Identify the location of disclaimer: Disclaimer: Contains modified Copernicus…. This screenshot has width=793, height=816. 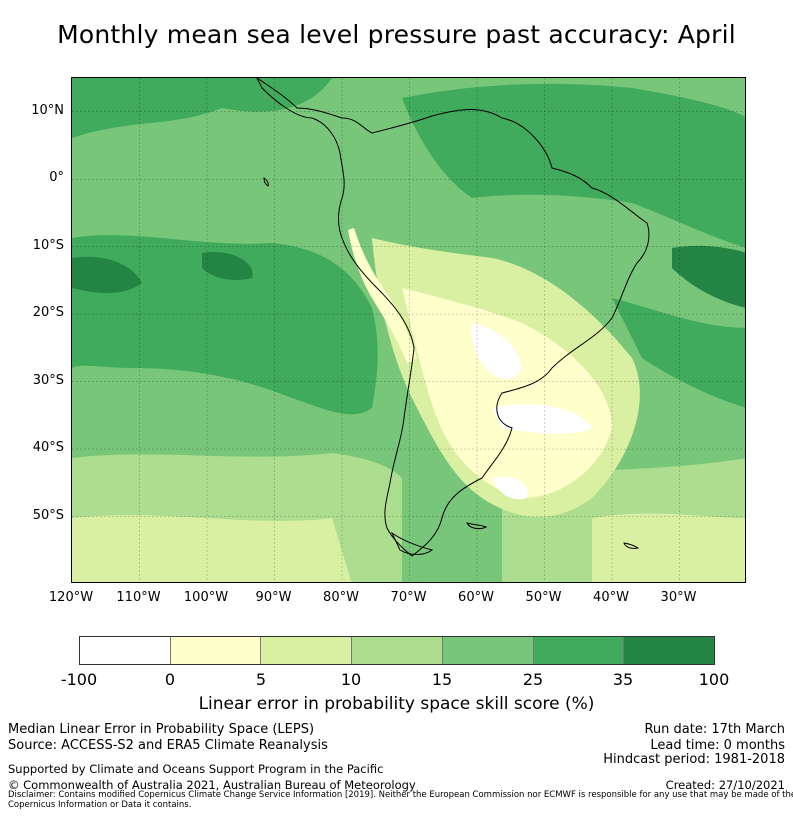
(400, 800).